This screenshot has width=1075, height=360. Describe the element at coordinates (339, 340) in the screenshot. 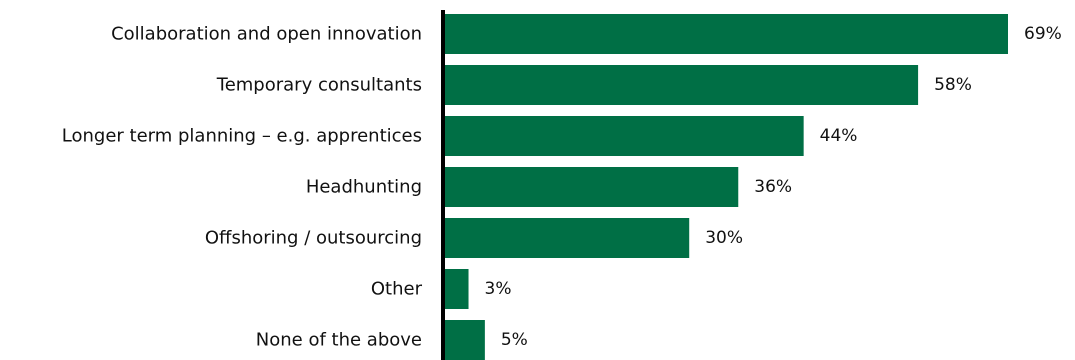

I see `category-label: None of the above` at that location.